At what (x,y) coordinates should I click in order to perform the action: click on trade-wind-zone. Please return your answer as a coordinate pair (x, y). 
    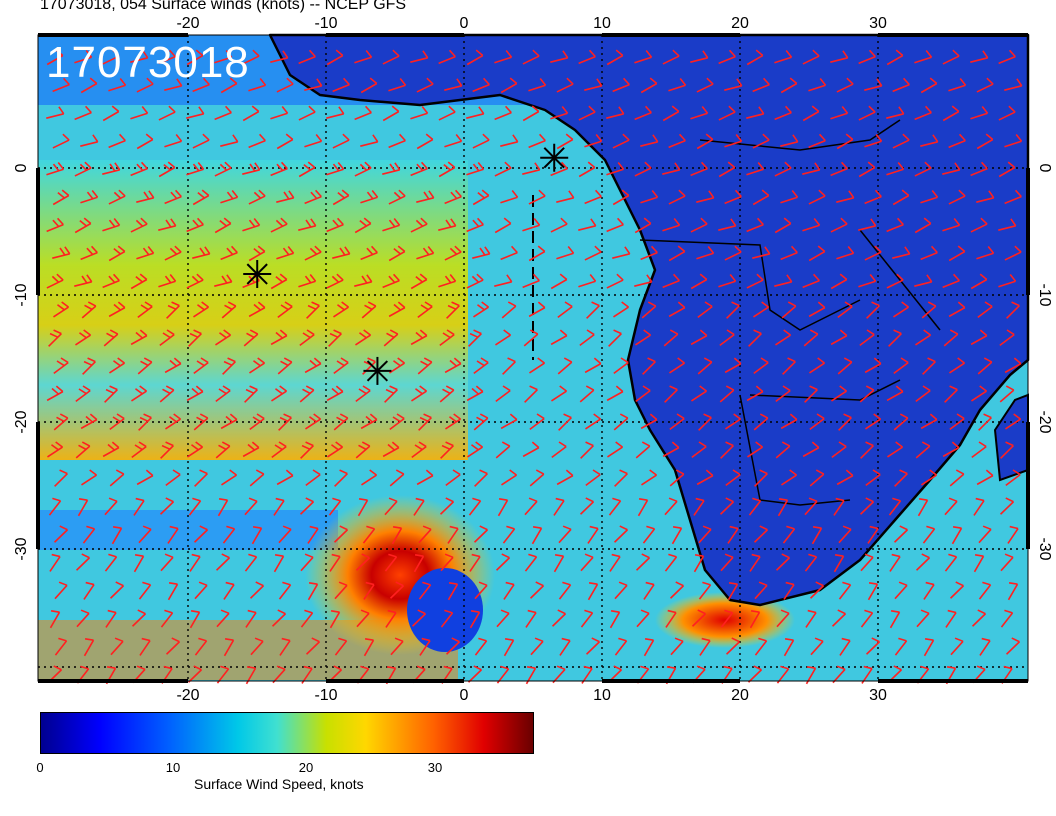
    Looking at the image, I should click on (253, 310).